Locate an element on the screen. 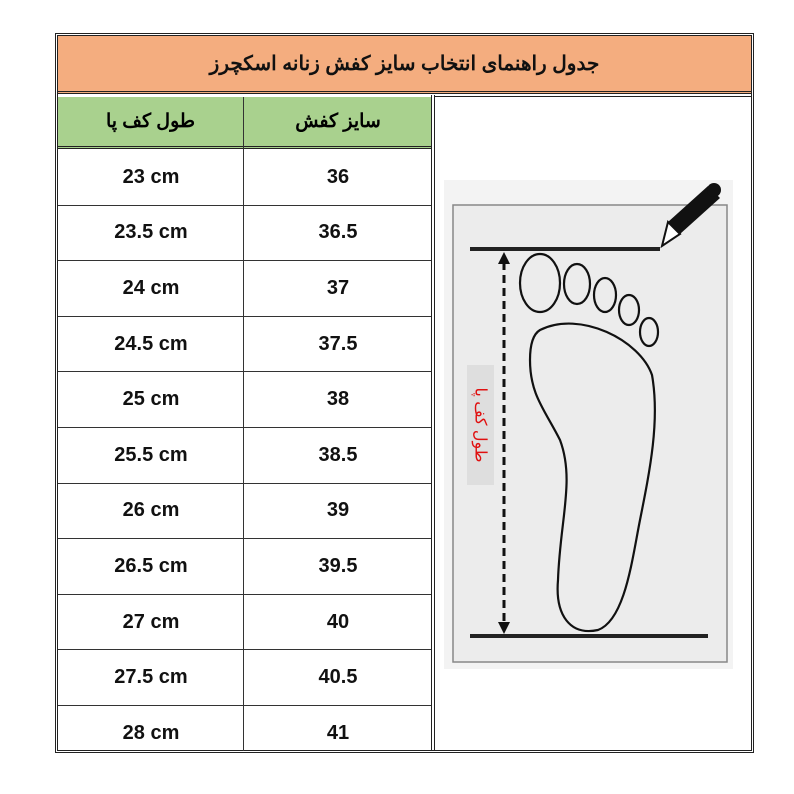 This screenshot has height=794, width=794. foot-length-cell: 23.5 cm is located at coordinates (151, 234).